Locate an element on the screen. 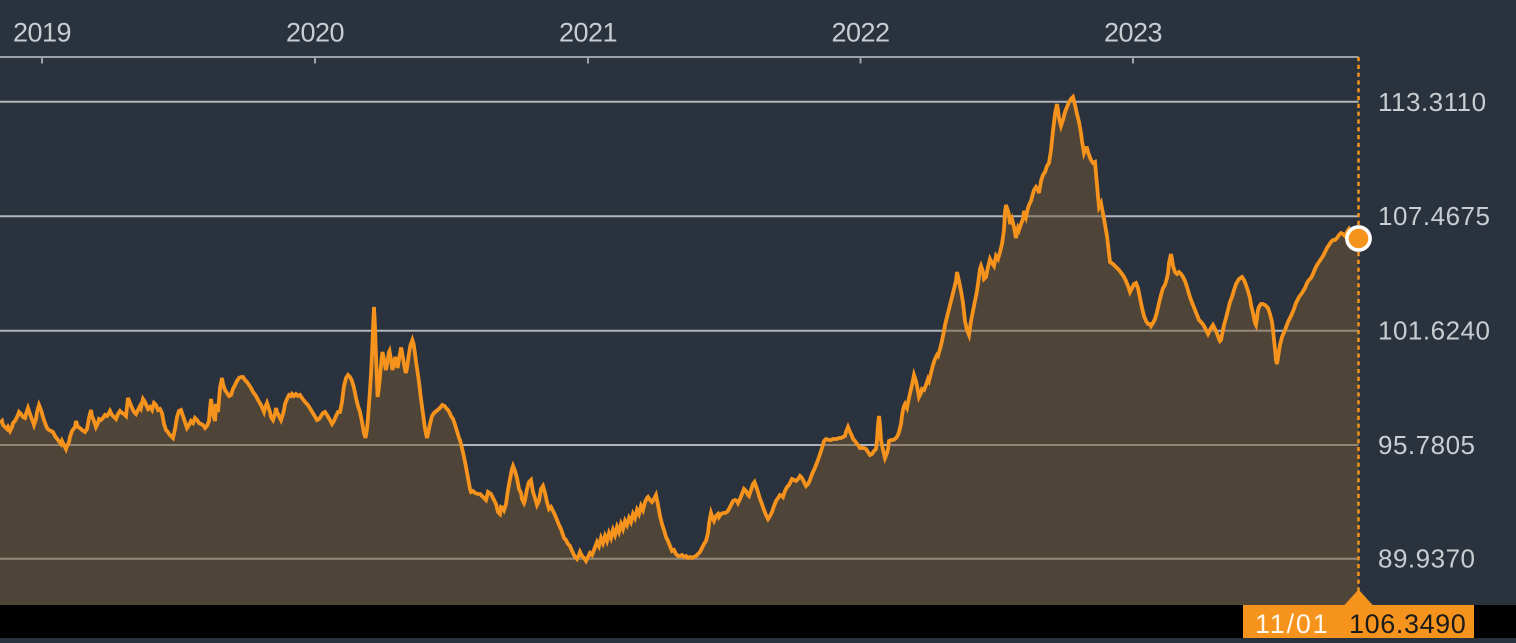 This screenshot has height=643, width=1516. svg-text: 95.7805 is located at coordinates (1426, 445).